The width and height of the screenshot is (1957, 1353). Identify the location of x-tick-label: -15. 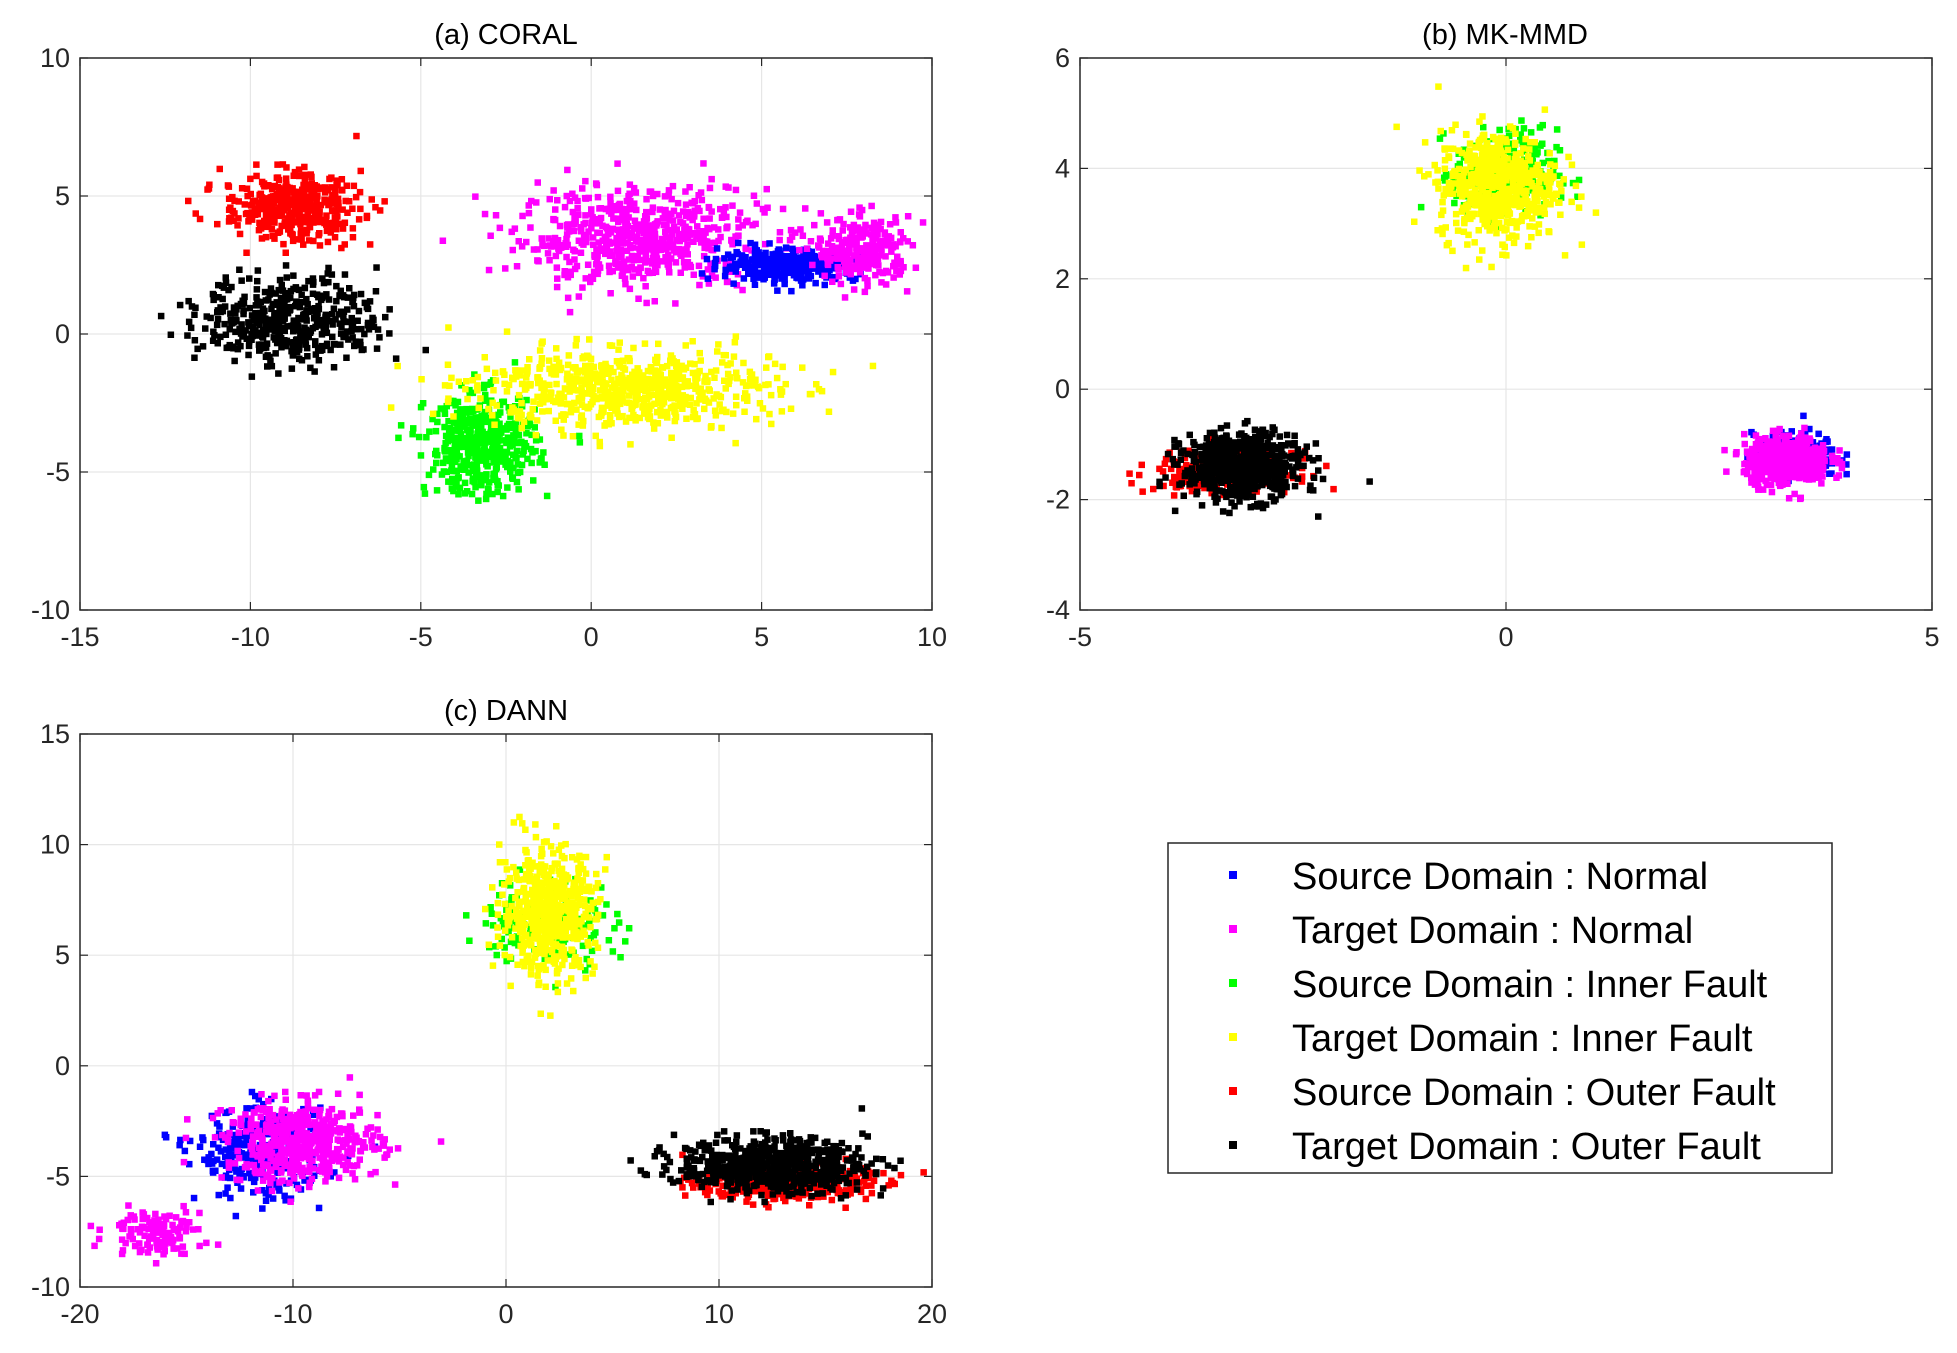
(79, 637).